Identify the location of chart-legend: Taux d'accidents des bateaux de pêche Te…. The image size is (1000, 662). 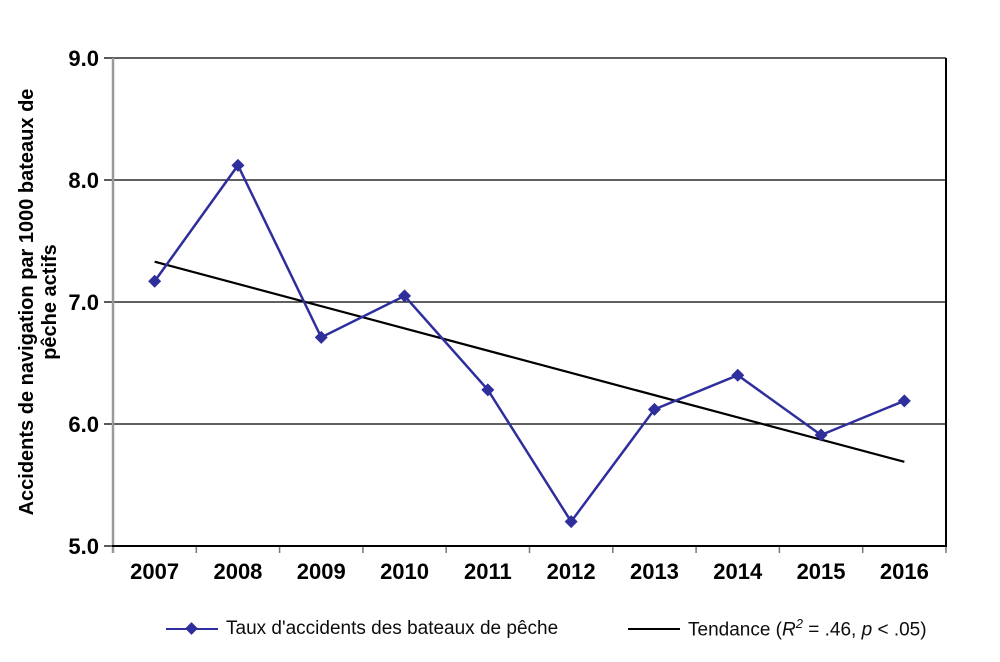
(500, 629).